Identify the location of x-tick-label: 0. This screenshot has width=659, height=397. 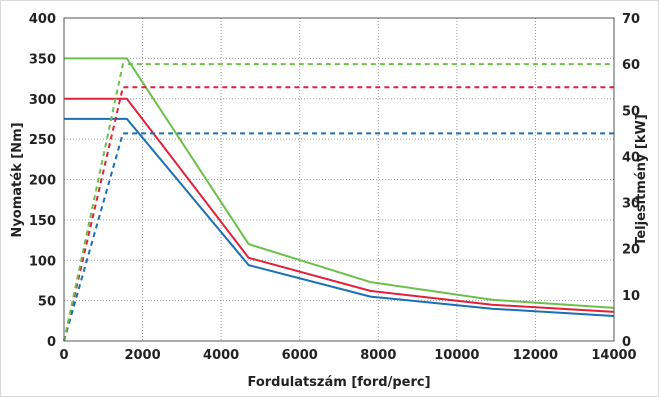
(63, 355).